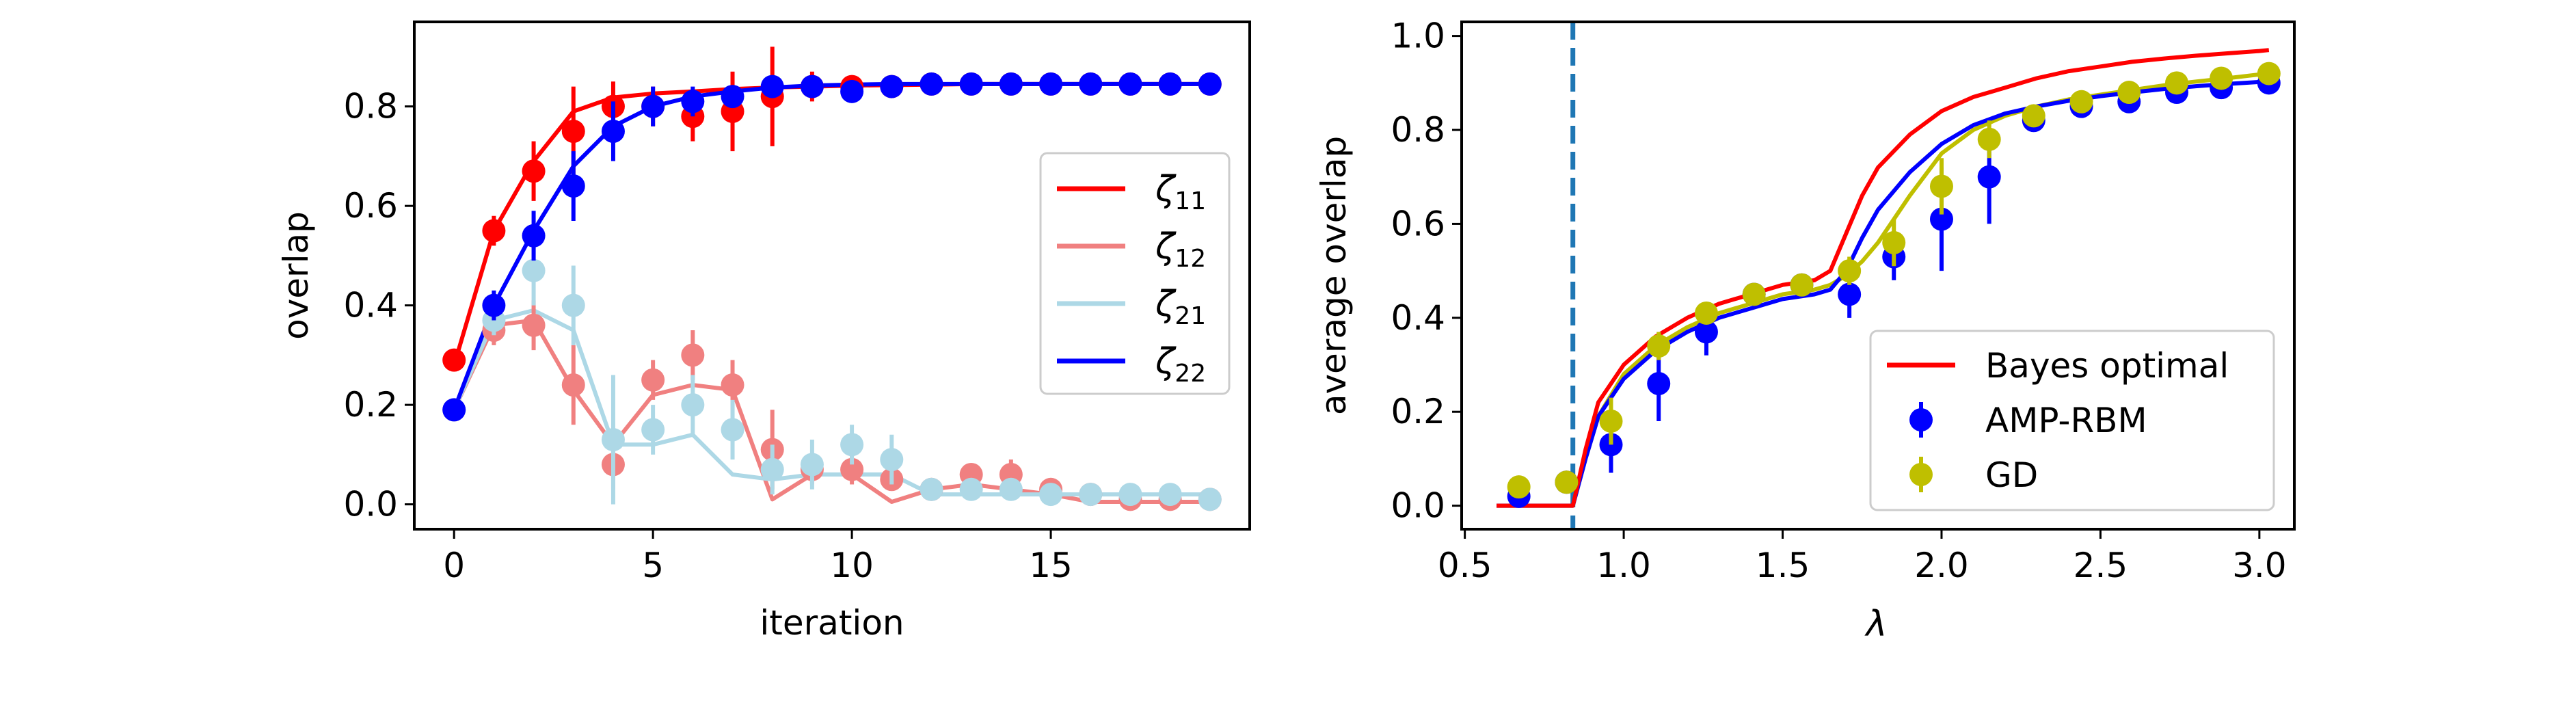 Image resolution: width=2576 pixels, height=722 pixels. Describe the element at coordinates (296, 275) in the screenshot. I see `left-y-axis-label: overlap` at that location.